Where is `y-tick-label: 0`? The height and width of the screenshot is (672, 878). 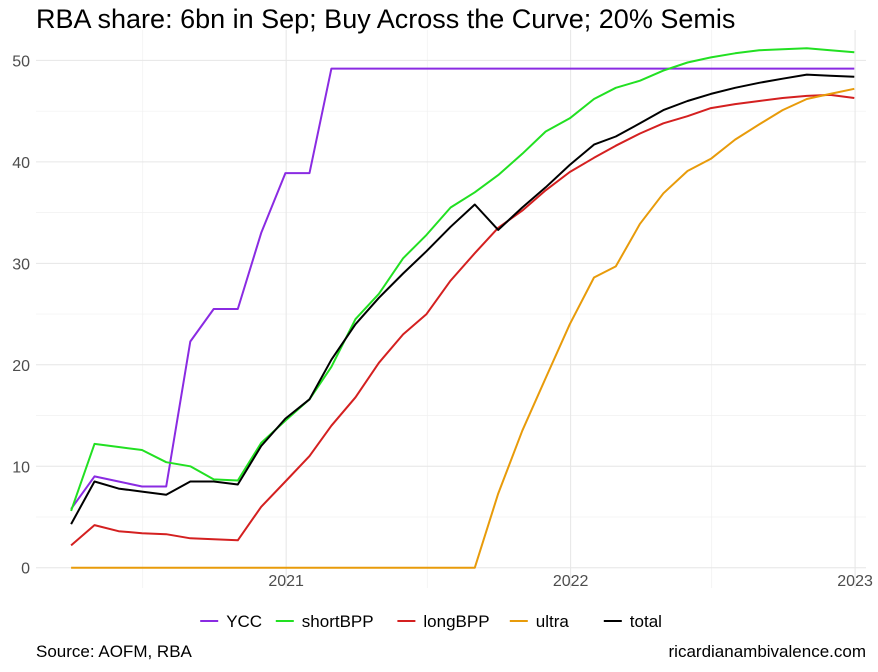 y-tick-label: 0 is located at coordinates (25, 569).